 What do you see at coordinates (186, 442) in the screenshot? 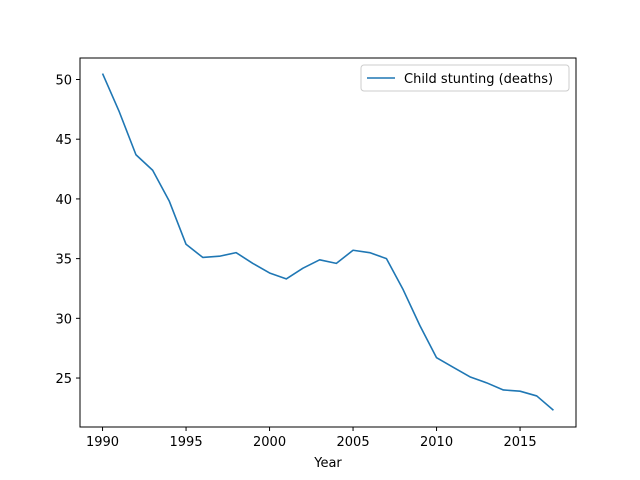
I see `x-tick-label: 1995` at bounding box center [186, 442].